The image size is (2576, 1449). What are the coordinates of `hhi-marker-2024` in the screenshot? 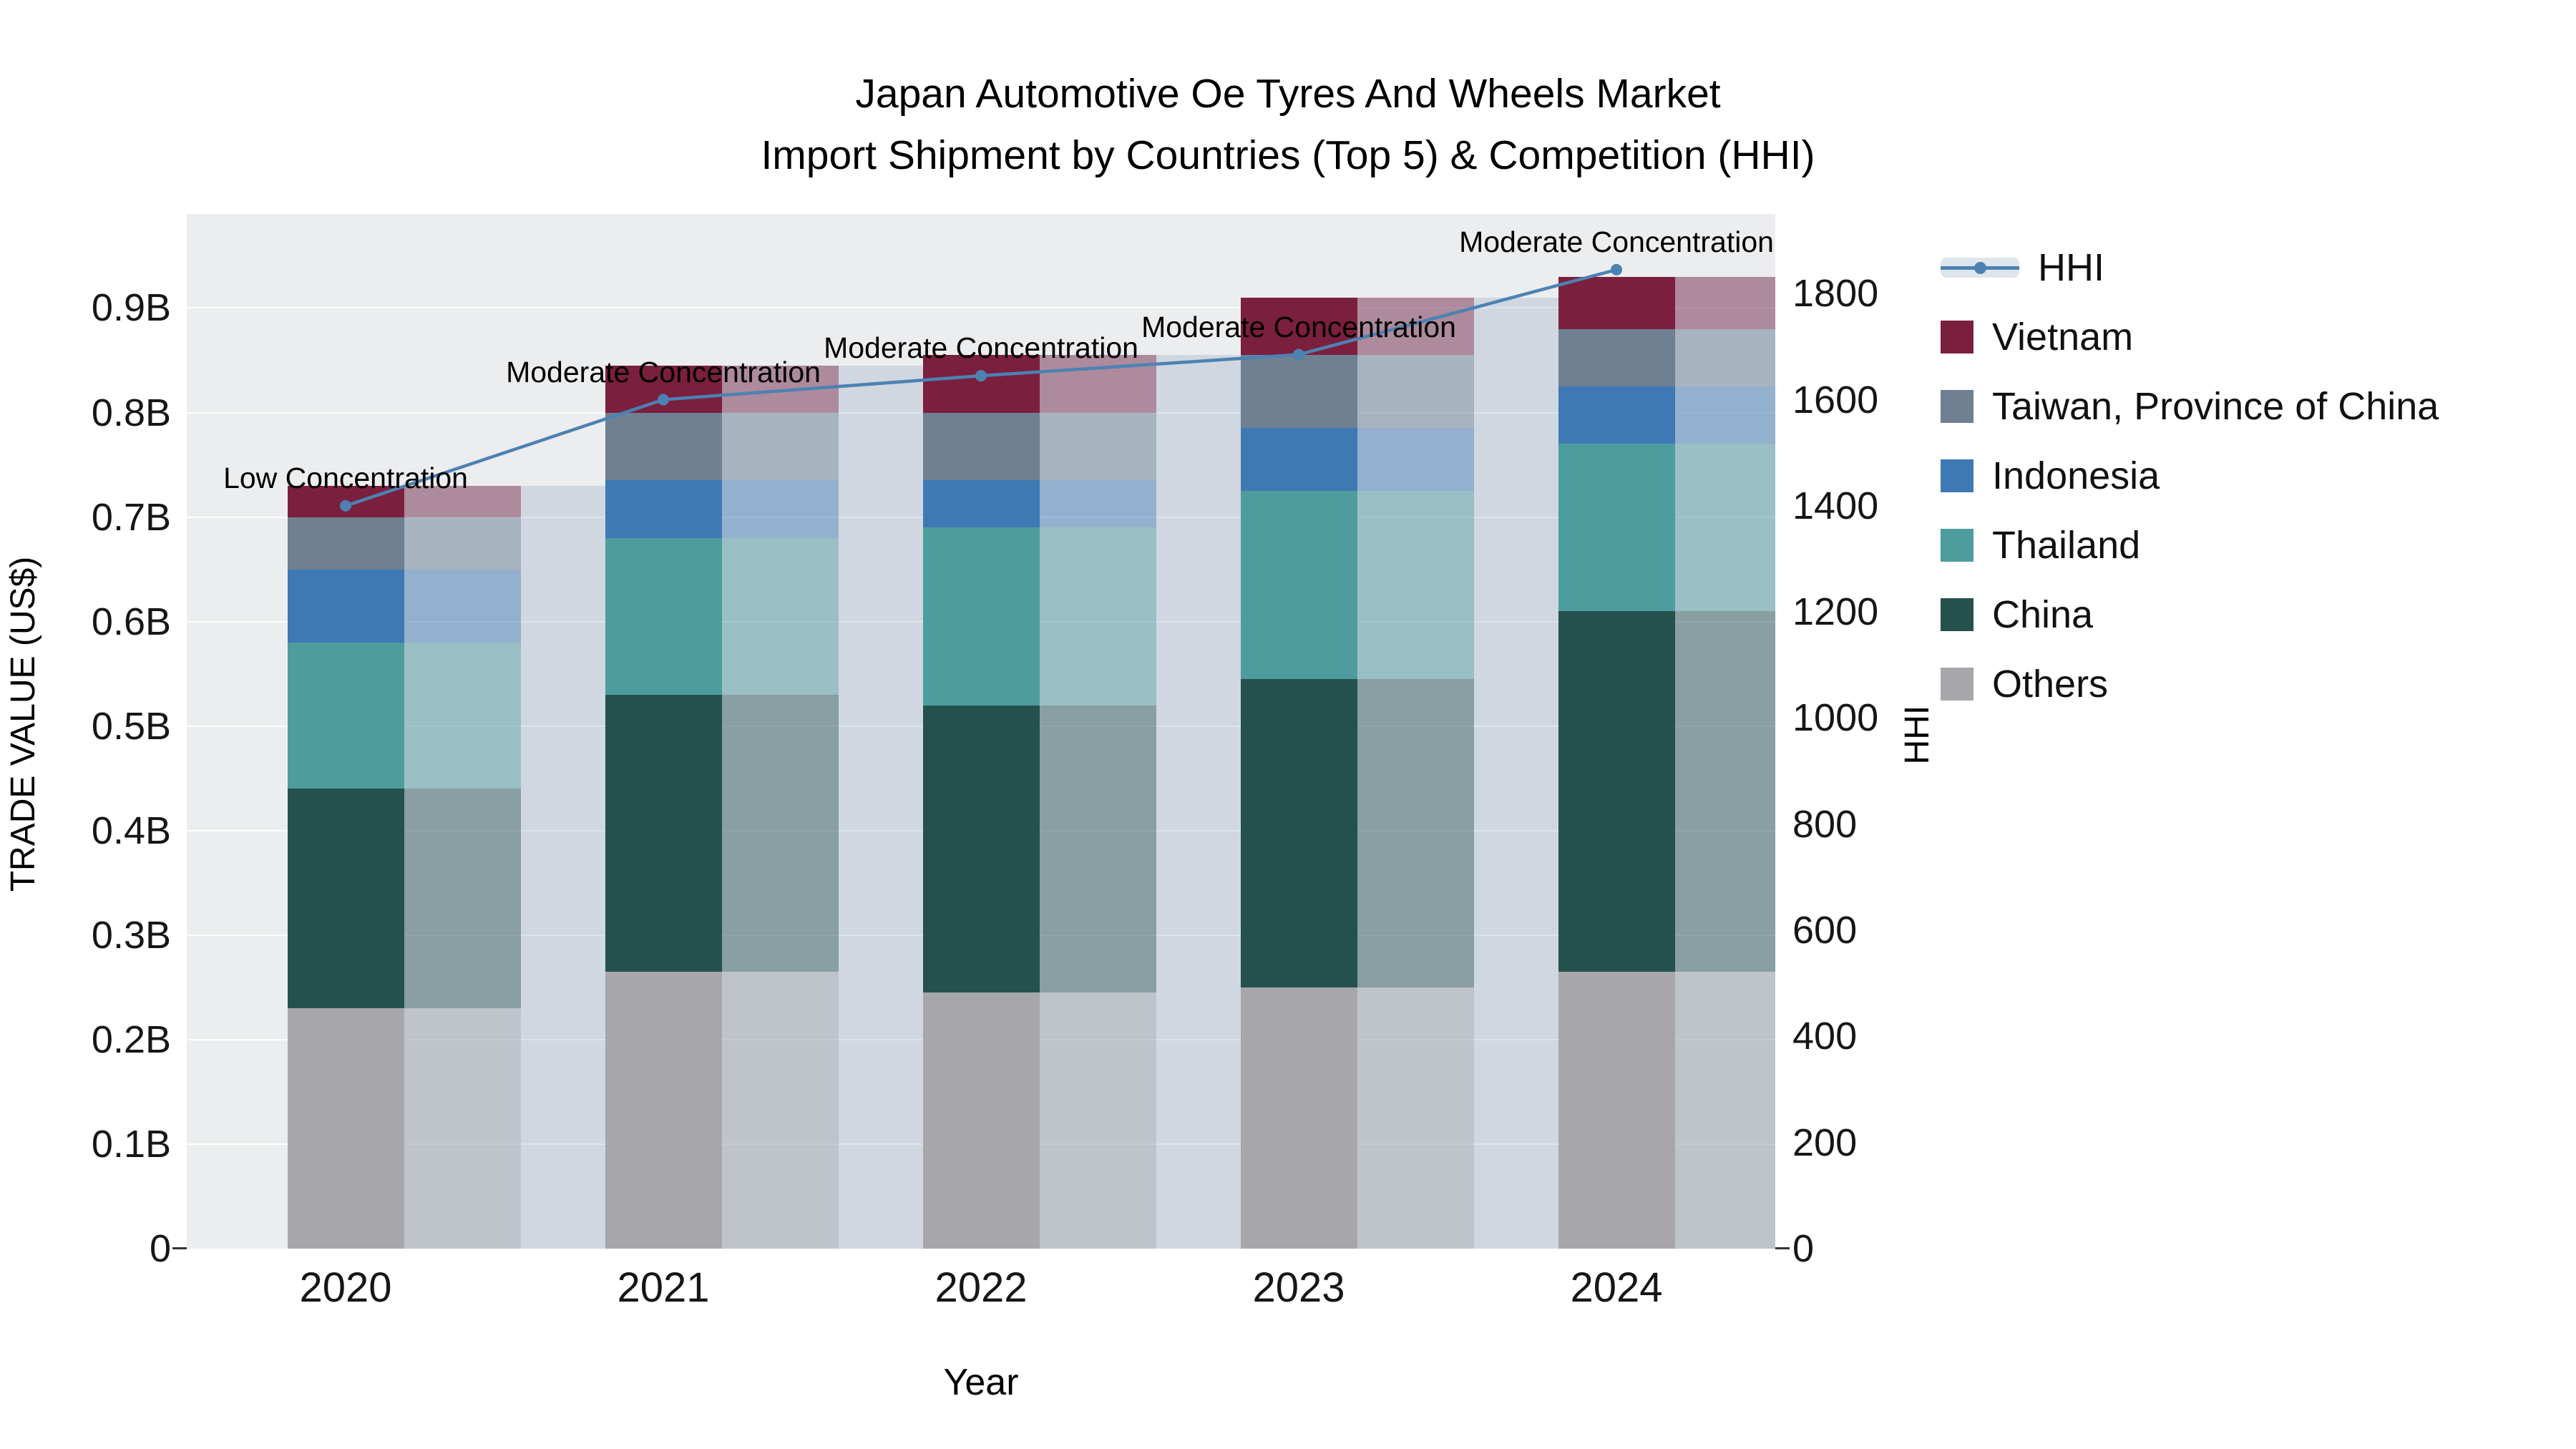 It's located at (1616, 269).